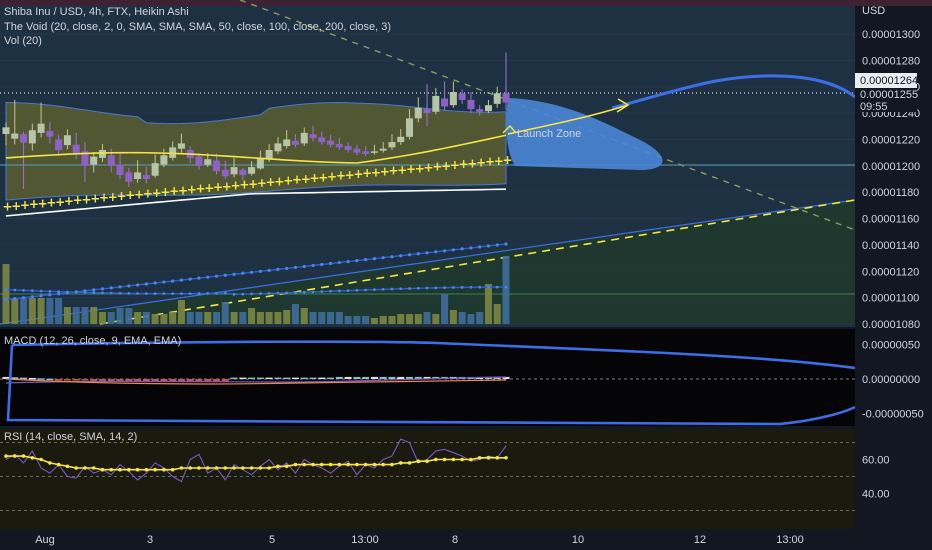  Describe the element at coordinates (256, 120) in the screenshot. I see `candle-series` at that location.